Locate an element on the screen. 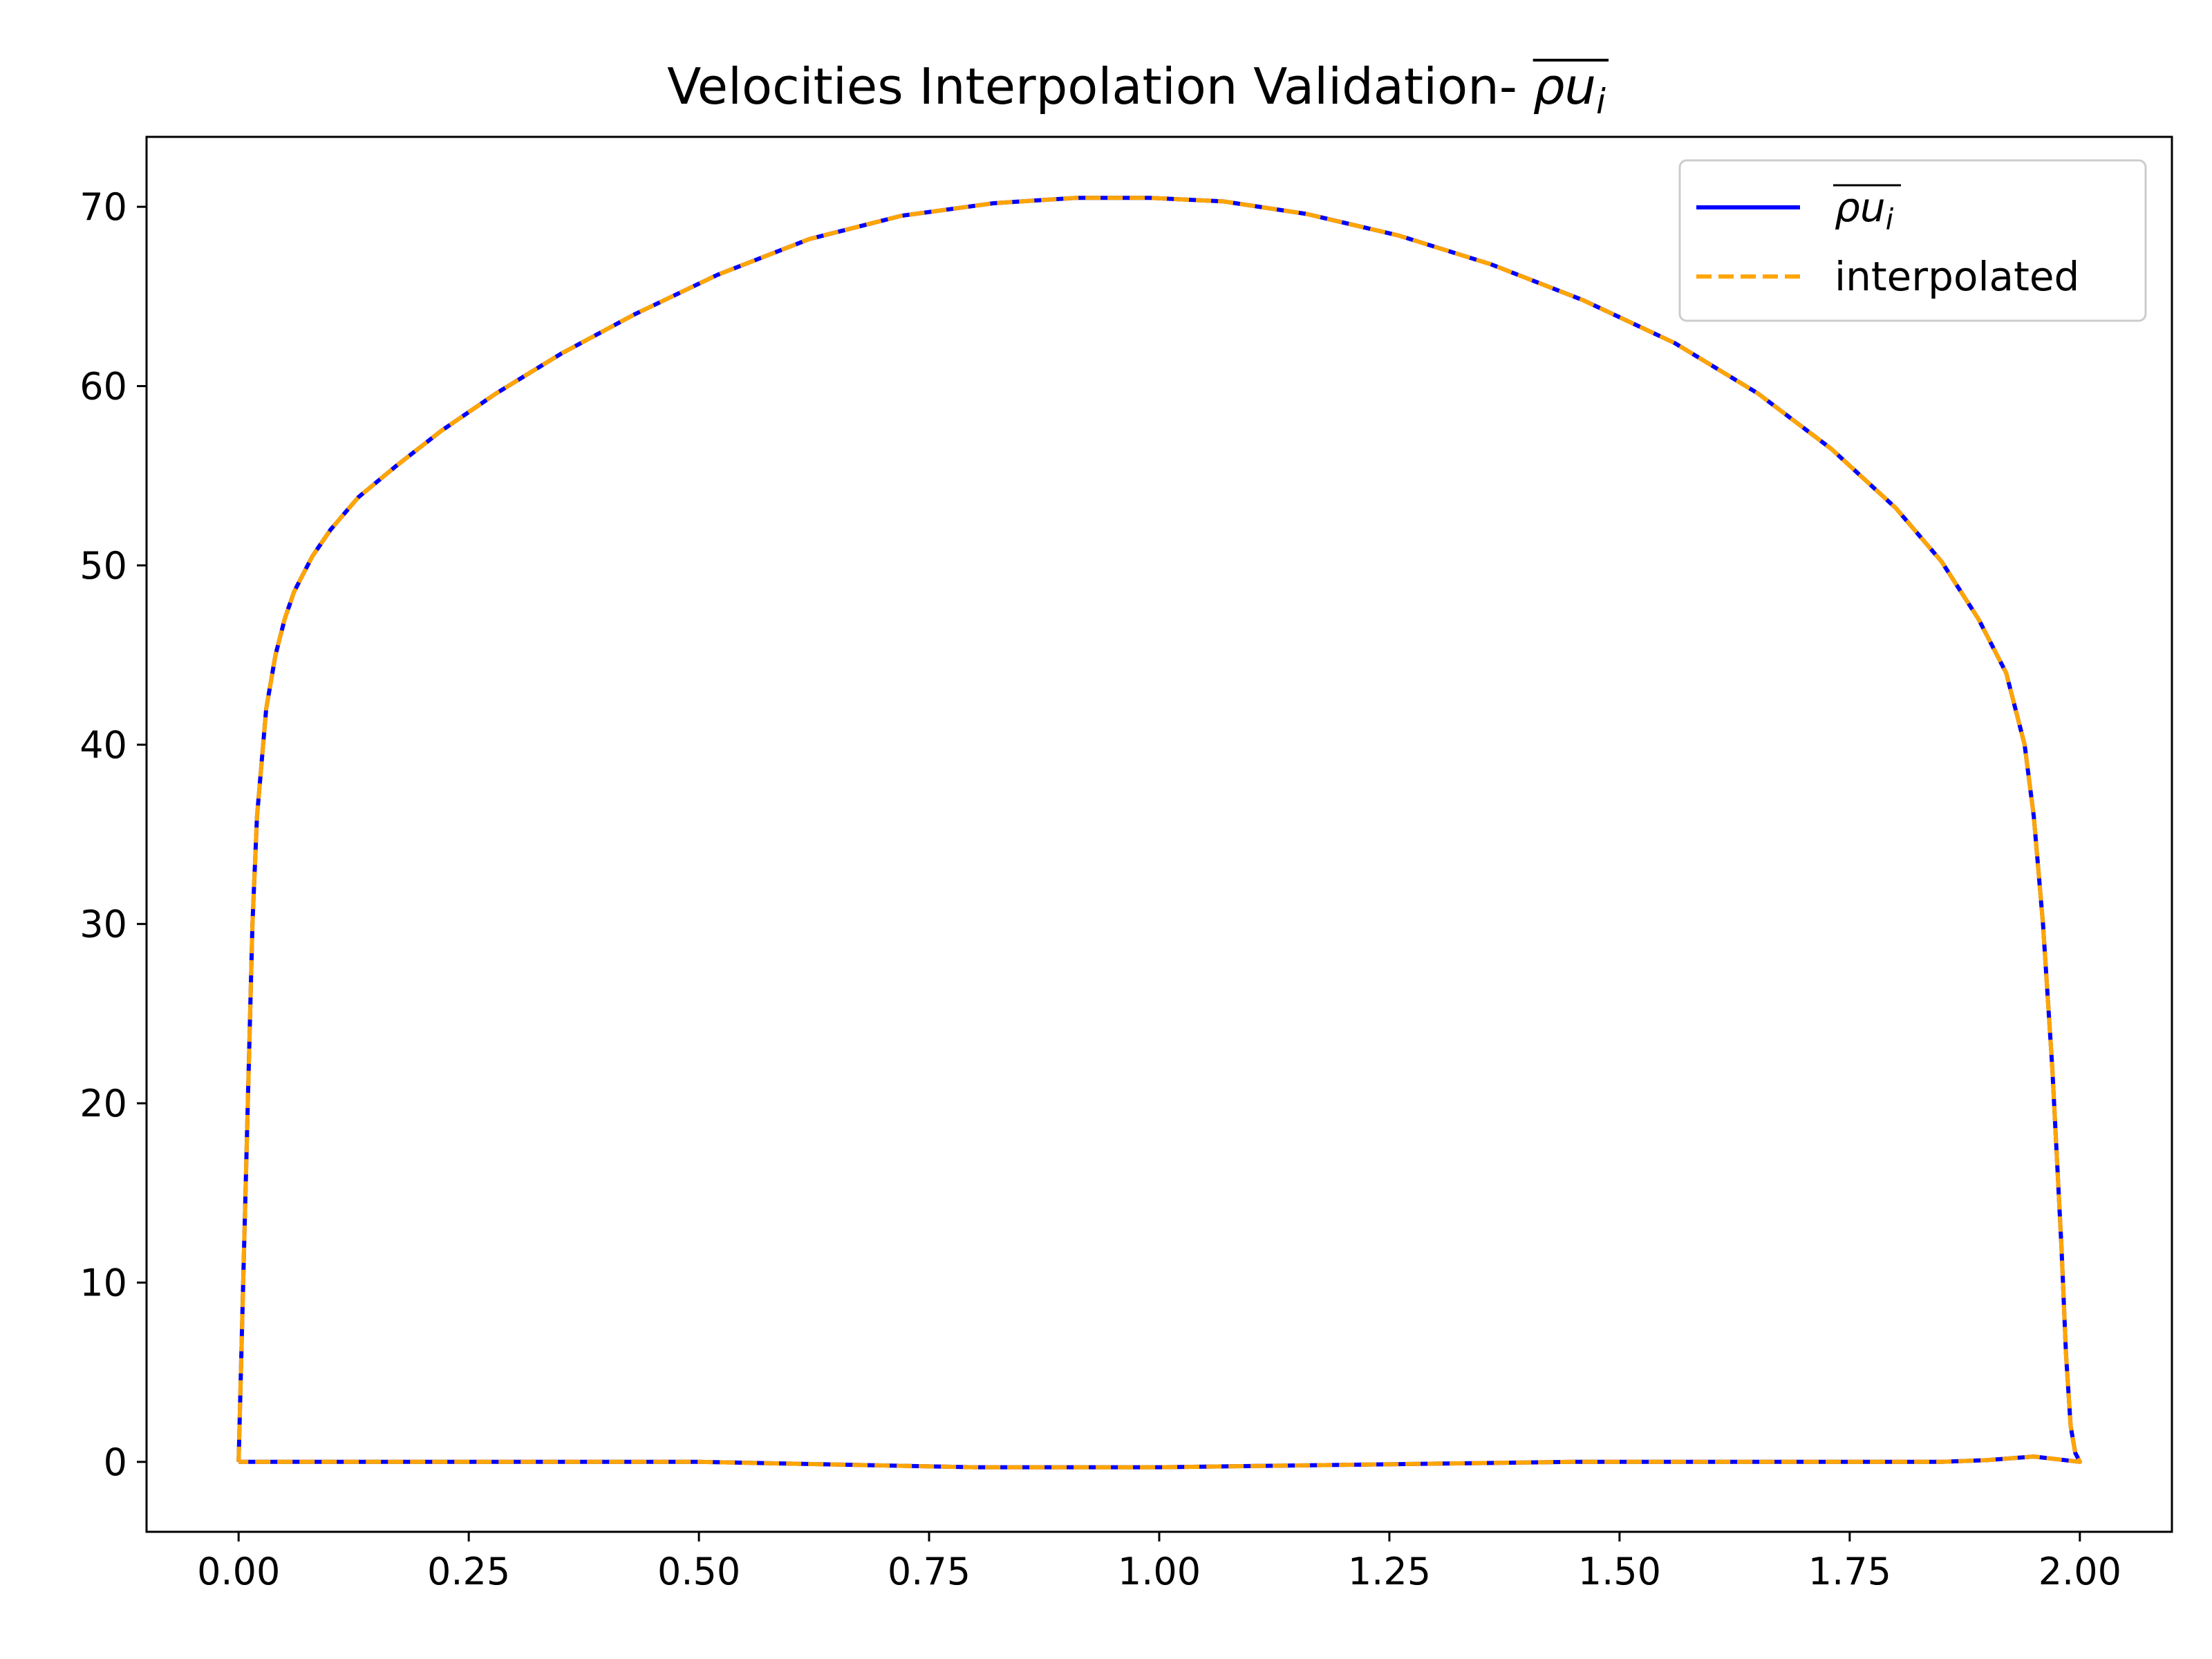 The height and width of the screenshot is (1659, 2212). x-tick-label: 1.00 is located at coordinates (1159, 1572).